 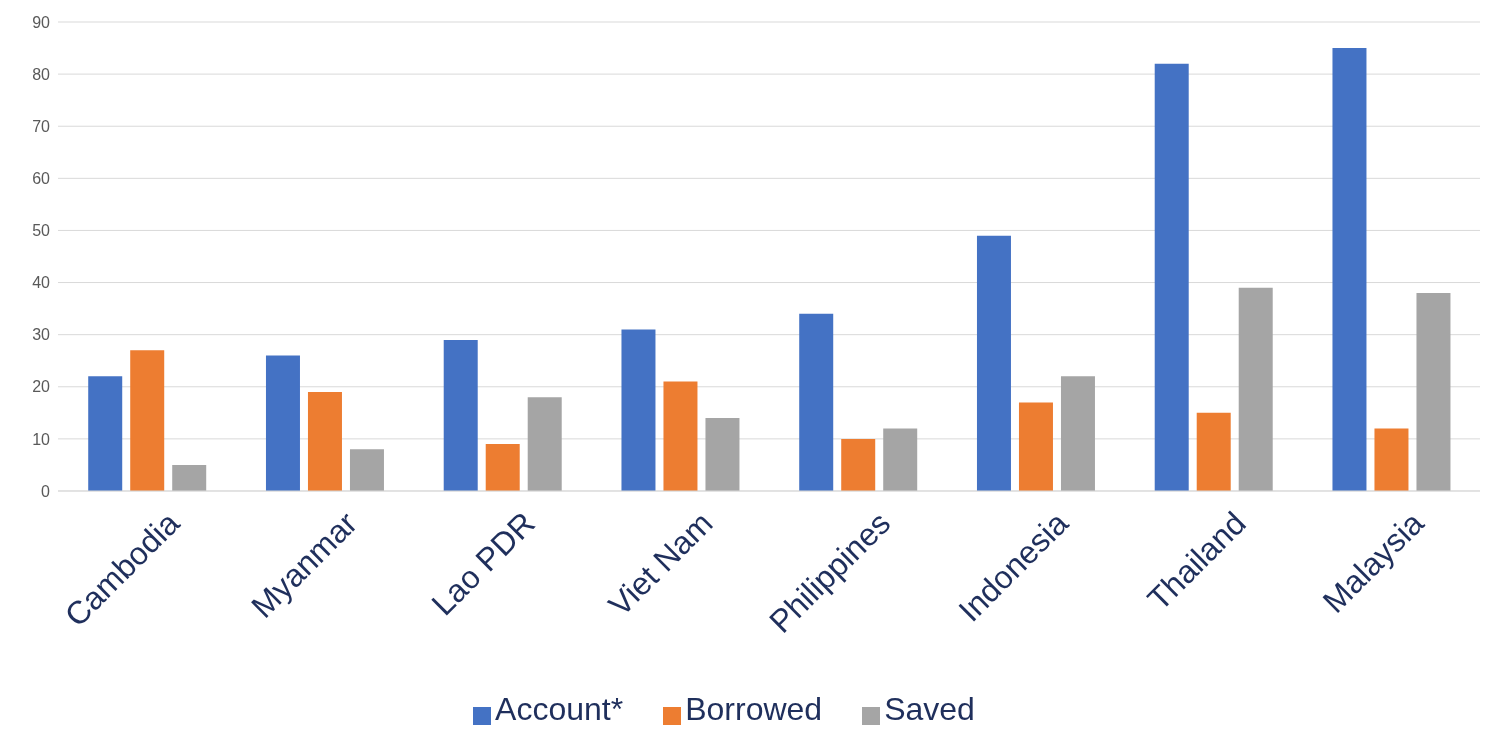 What do you see at coordinates (754, 709) in the screenshot?
I see `legend-label: Borrowed` at bounding box center [754, 709].